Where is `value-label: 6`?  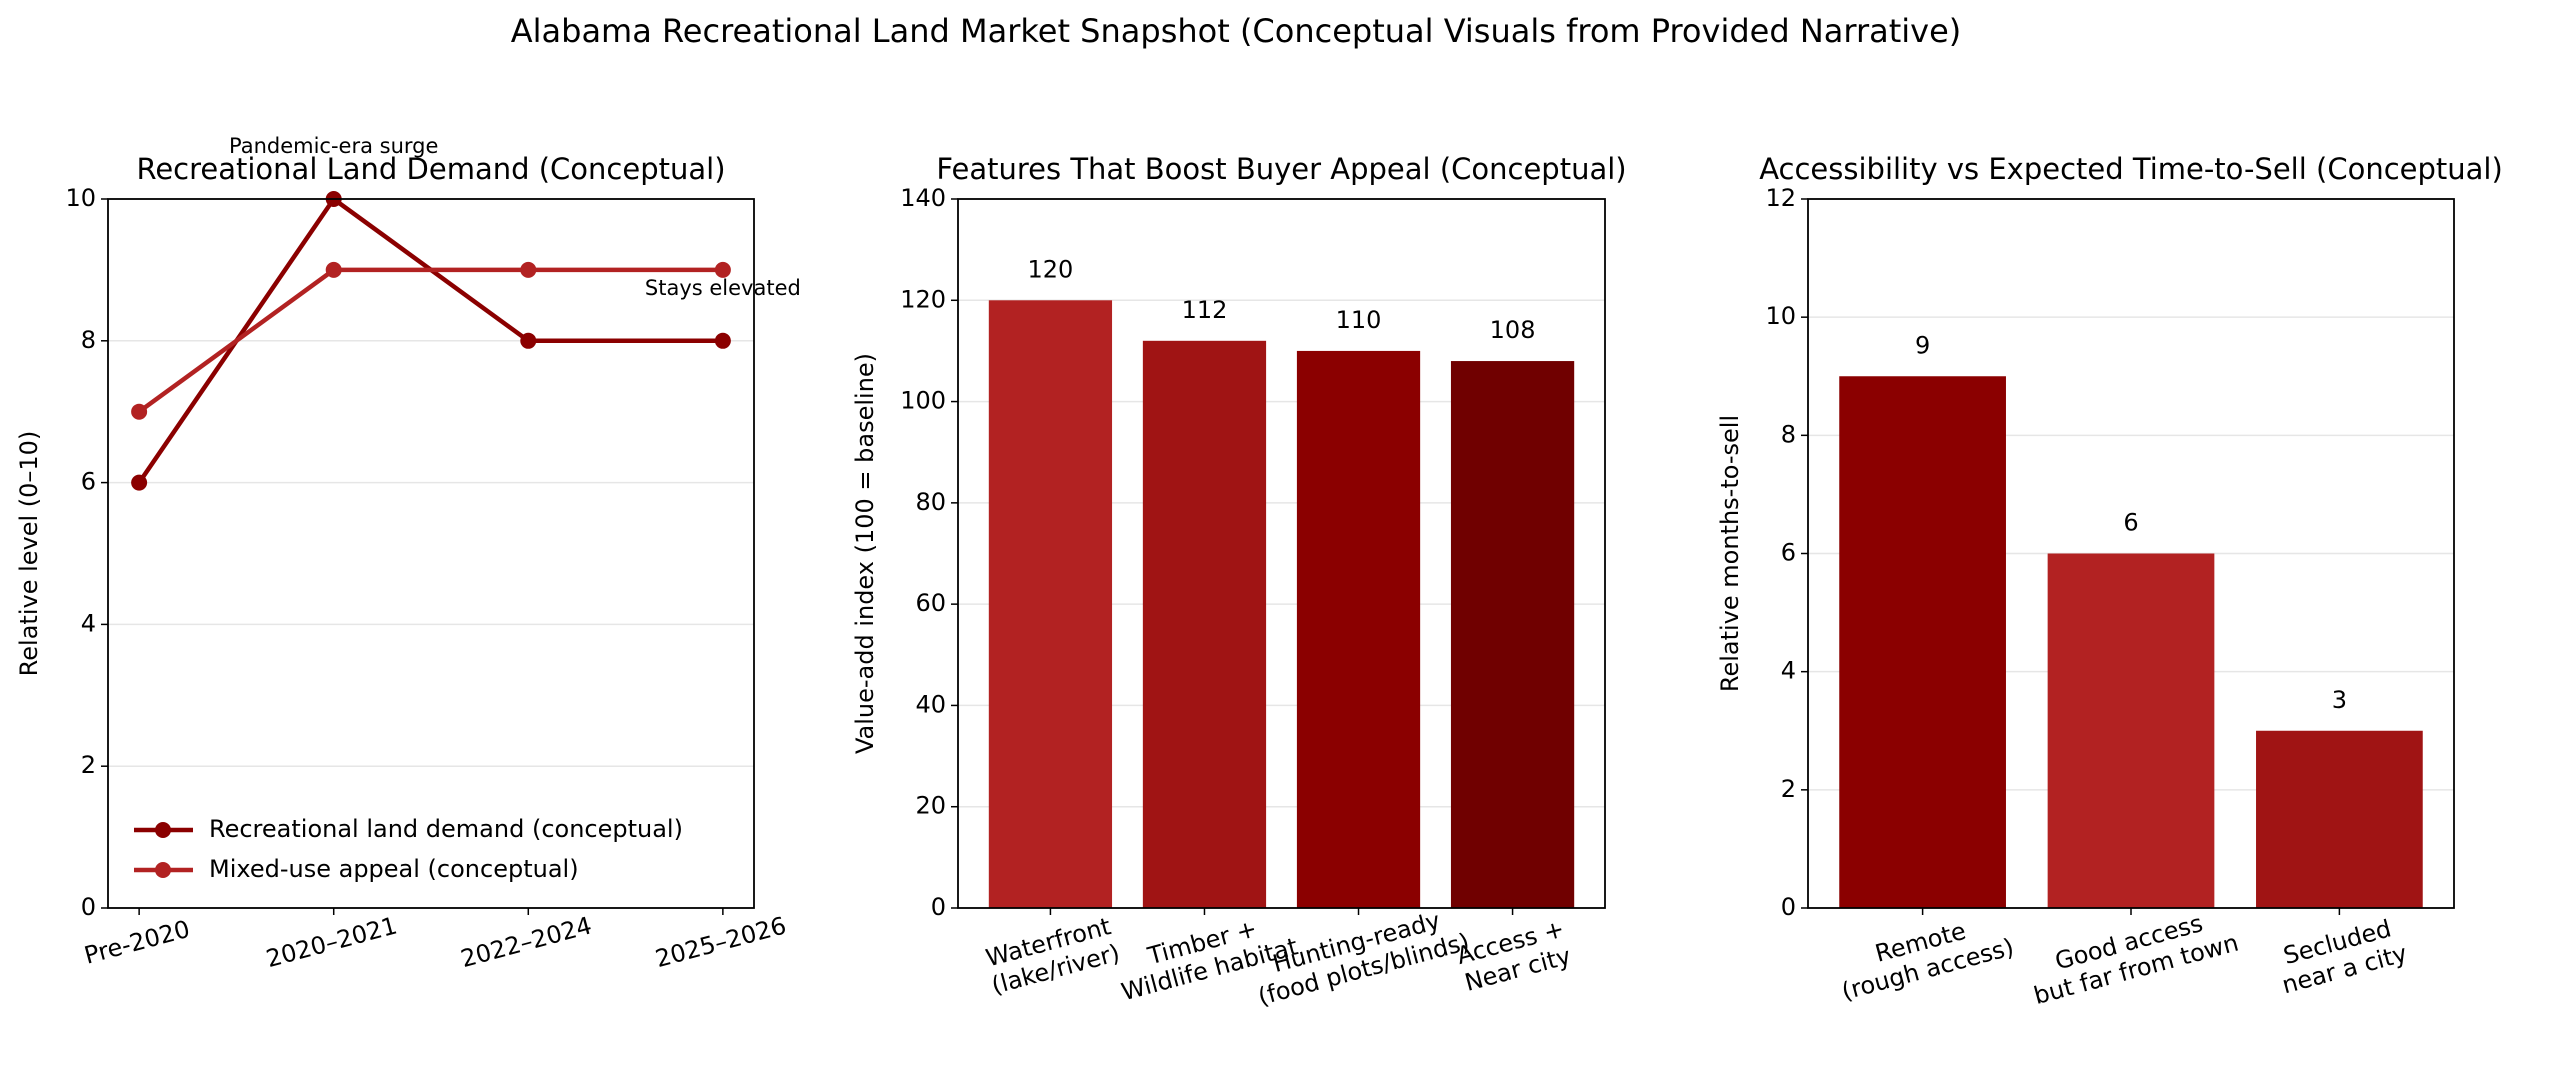
value-label: 6 is located at coordinates (2130, 523).